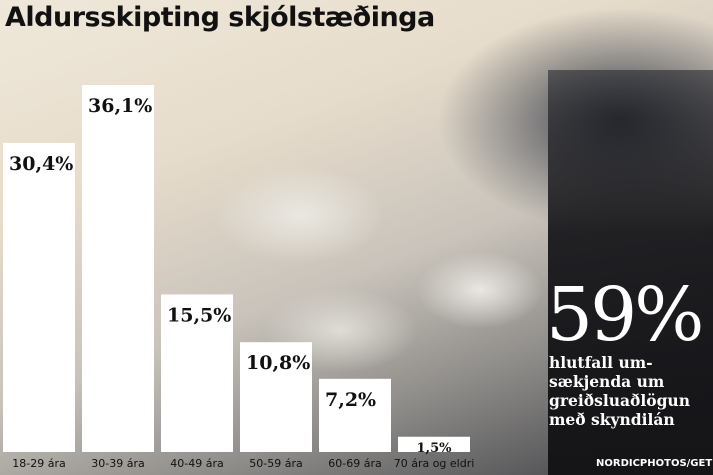  I want to click on bar-value-label: 1,5%, so click(435, 448).